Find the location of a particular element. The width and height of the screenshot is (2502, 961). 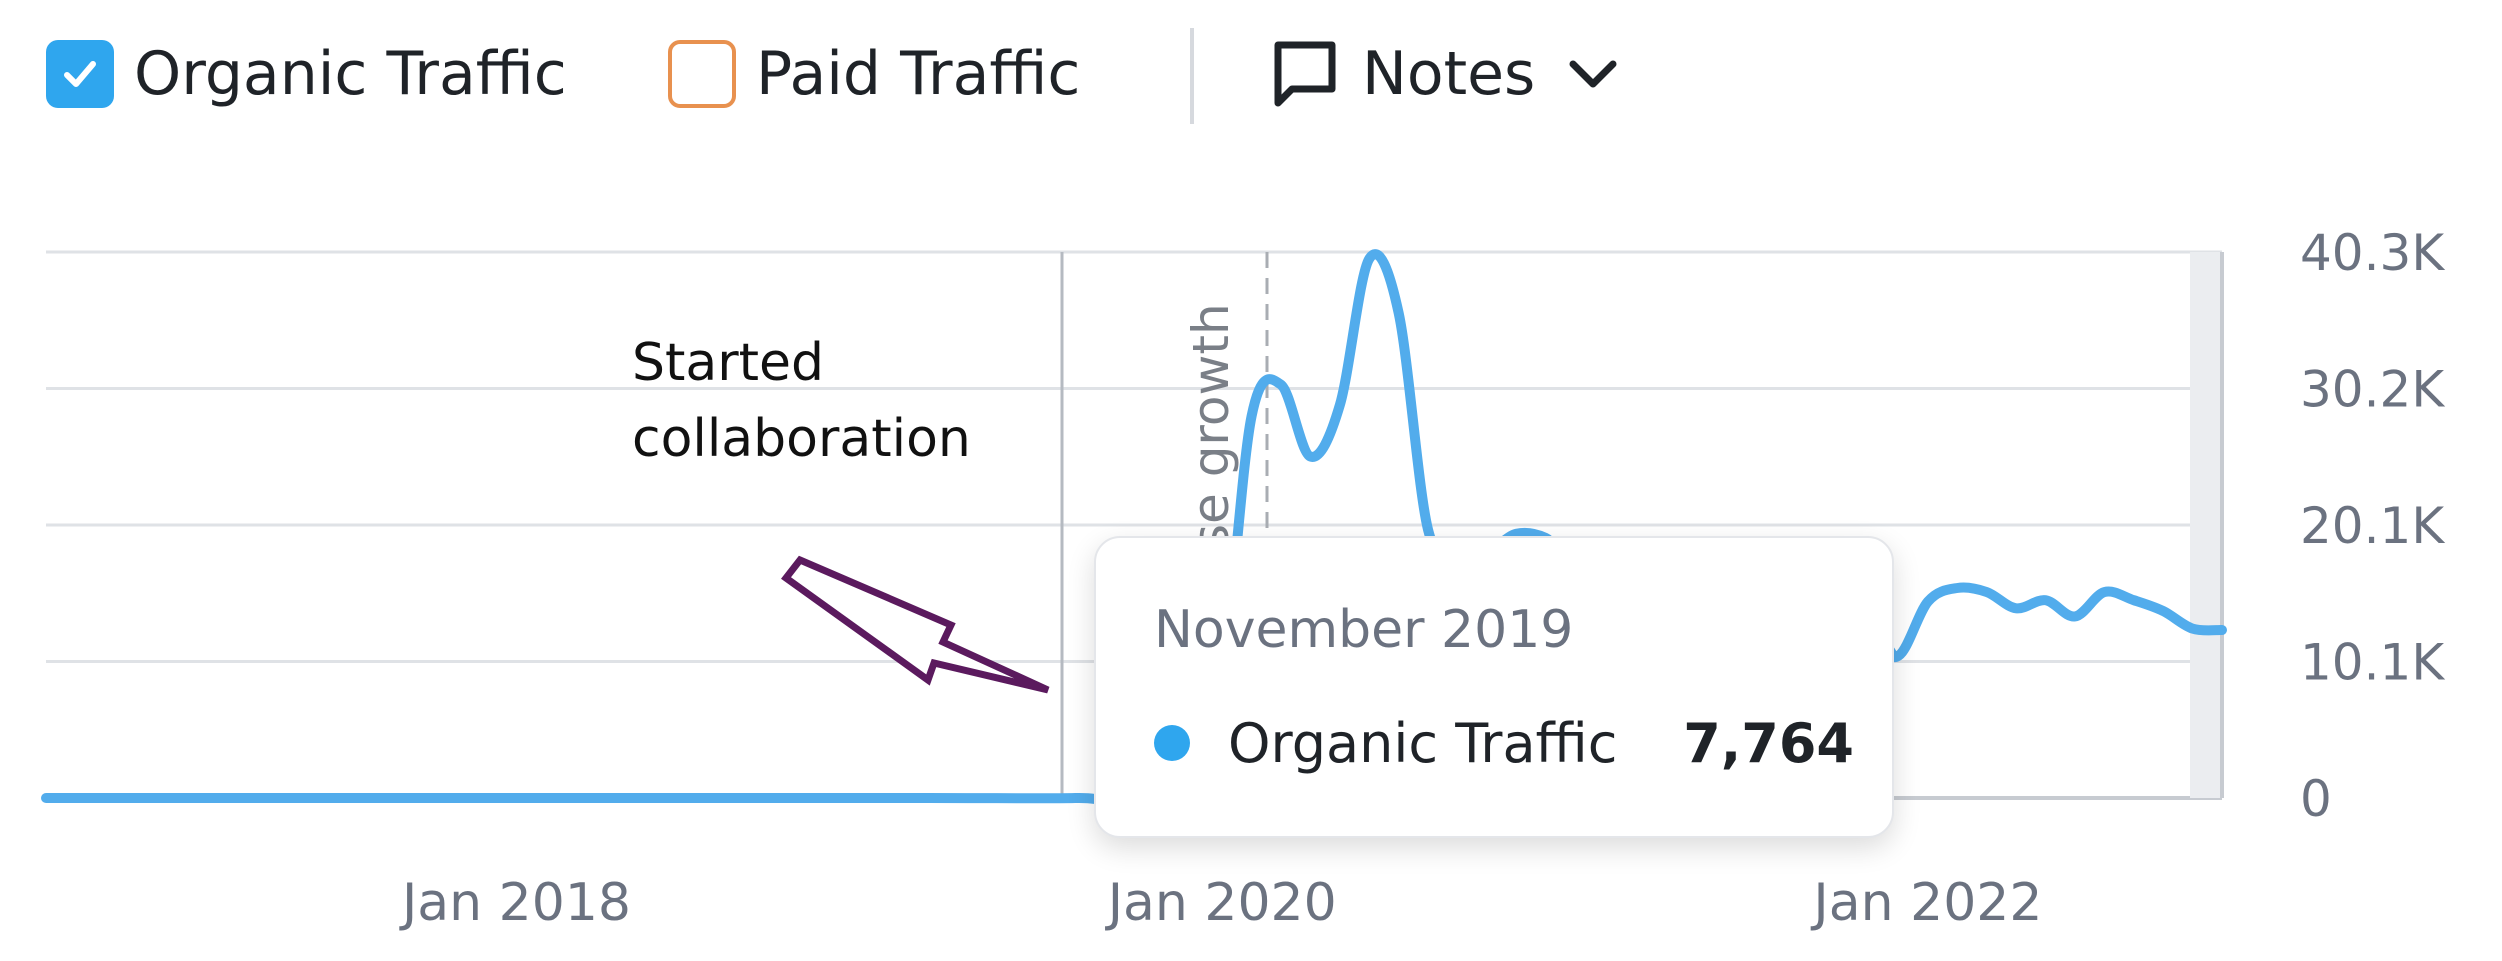

y-tick-label: 10.1K is located at coordinates (2372, 663).